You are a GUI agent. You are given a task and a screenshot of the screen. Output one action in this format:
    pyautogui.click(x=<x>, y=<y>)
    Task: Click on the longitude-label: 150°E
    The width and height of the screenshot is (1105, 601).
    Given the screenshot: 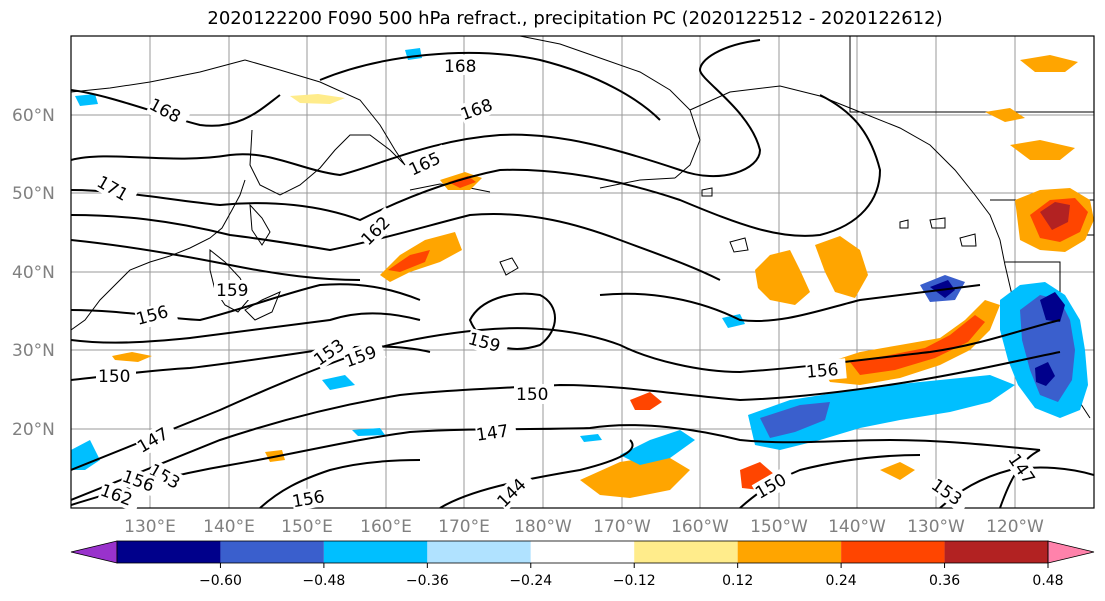 What is the action you would take?
    pyautogui.click(x=307, y=527)
    